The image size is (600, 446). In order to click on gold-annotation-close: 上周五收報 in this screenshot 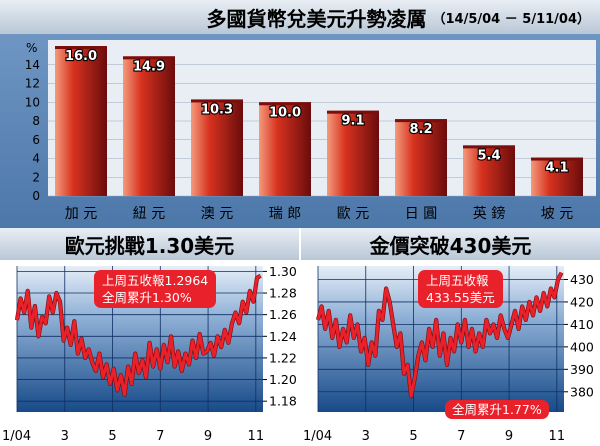, I will do `click(457, 280)`.